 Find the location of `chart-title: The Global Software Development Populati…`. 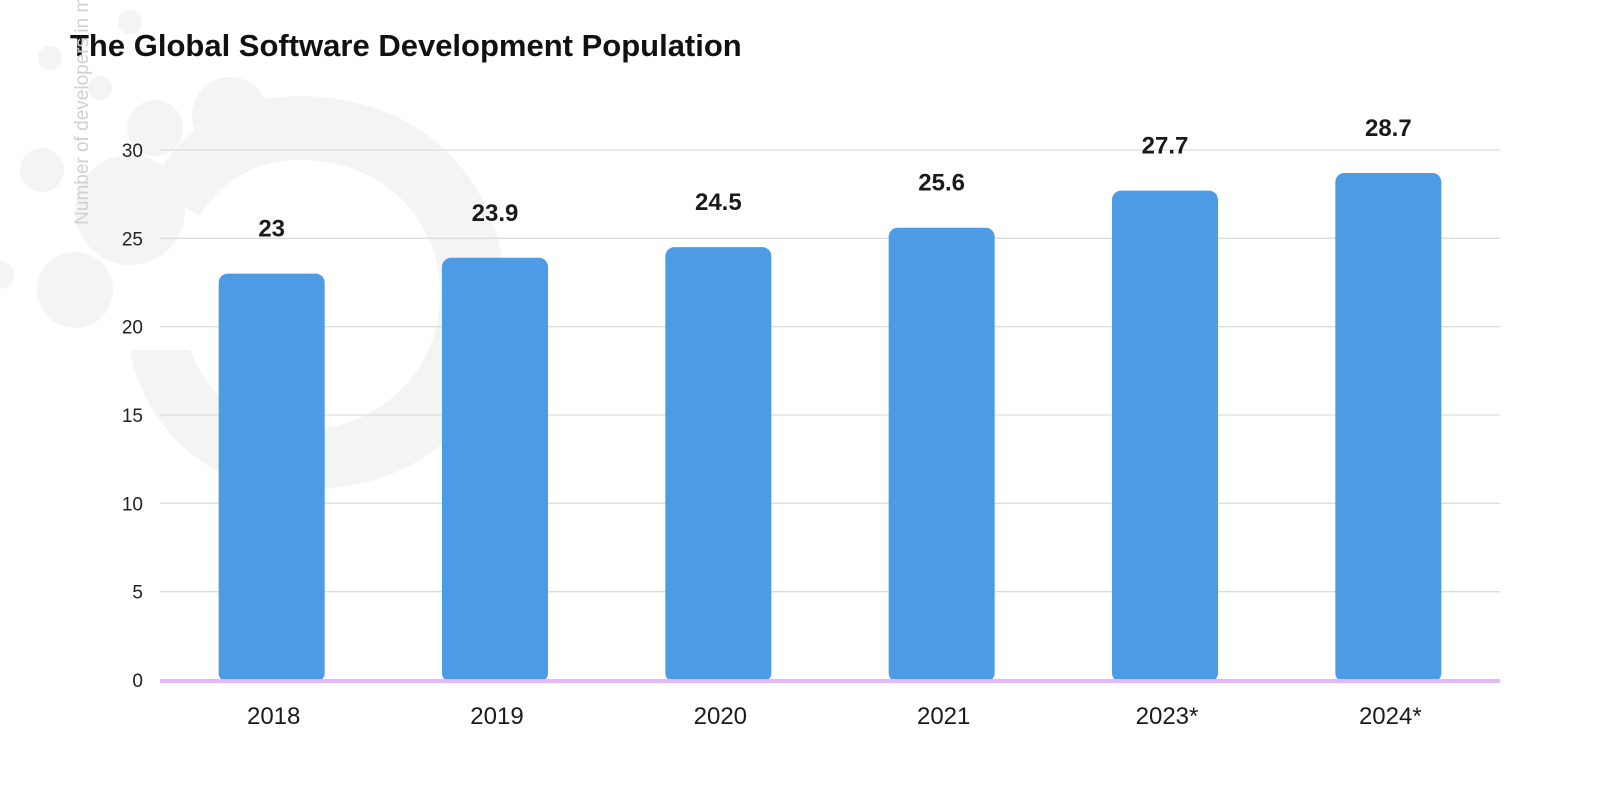

chart-title: The Global Software Development Populati… is located at coordinates (406, 45).